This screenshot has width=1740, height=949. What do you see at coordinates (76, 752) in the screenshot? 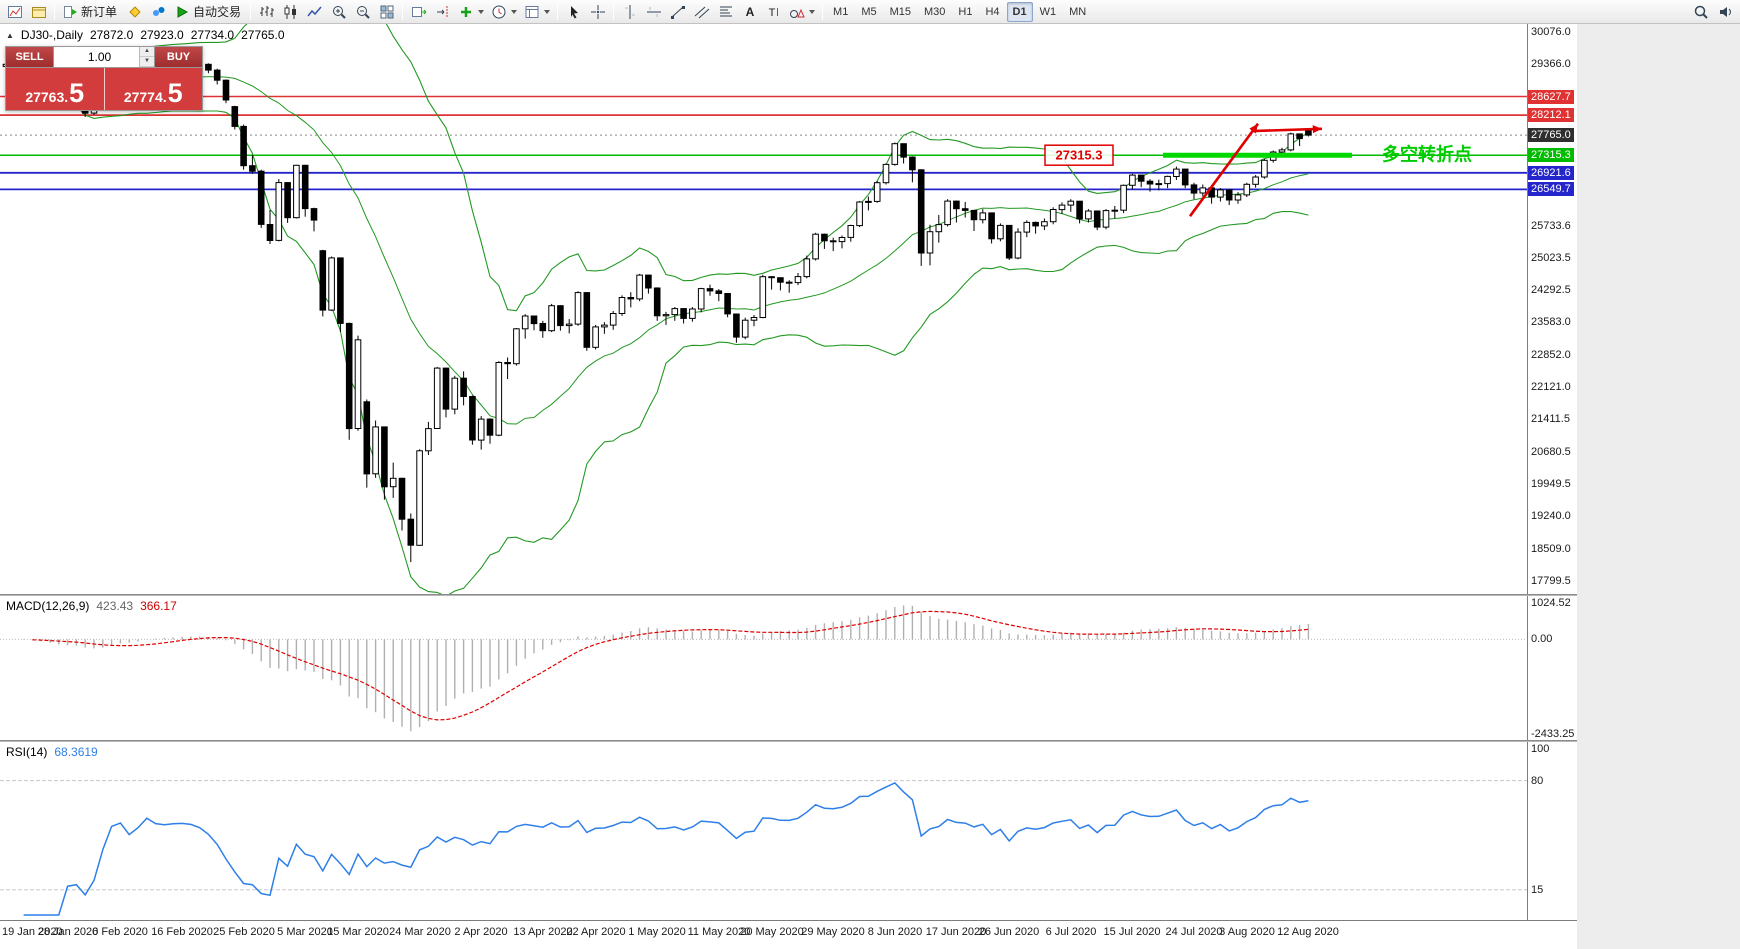
I see `rsi-value: 68.3619` at bounding box center [76, 752].